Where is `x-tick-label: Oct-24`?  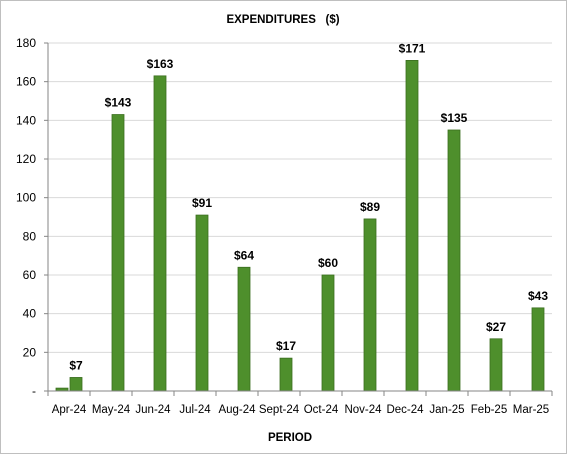 x-tick-label: Oct-24 is located at coordinates (321, 410).